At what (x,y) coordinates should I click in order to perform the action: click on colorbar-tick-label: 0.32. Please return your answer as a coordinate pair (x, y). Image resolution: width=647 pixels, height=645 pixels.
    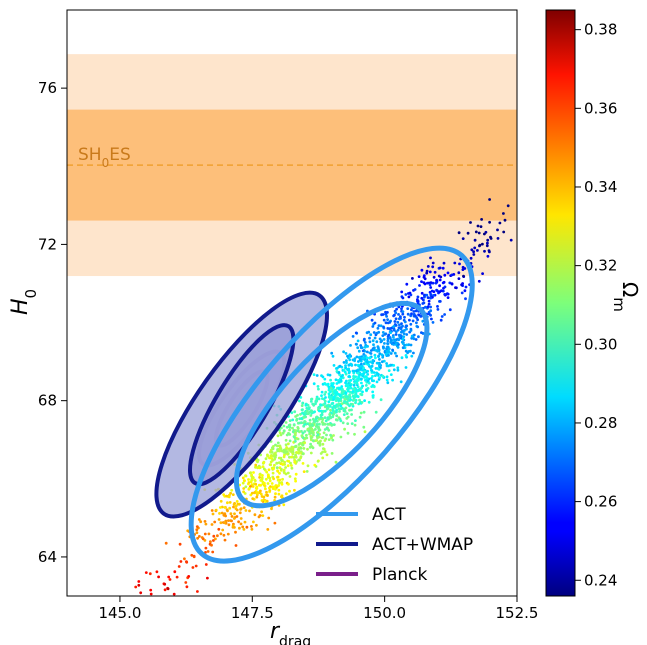
    Looking at the image, I should click on (600, 266).